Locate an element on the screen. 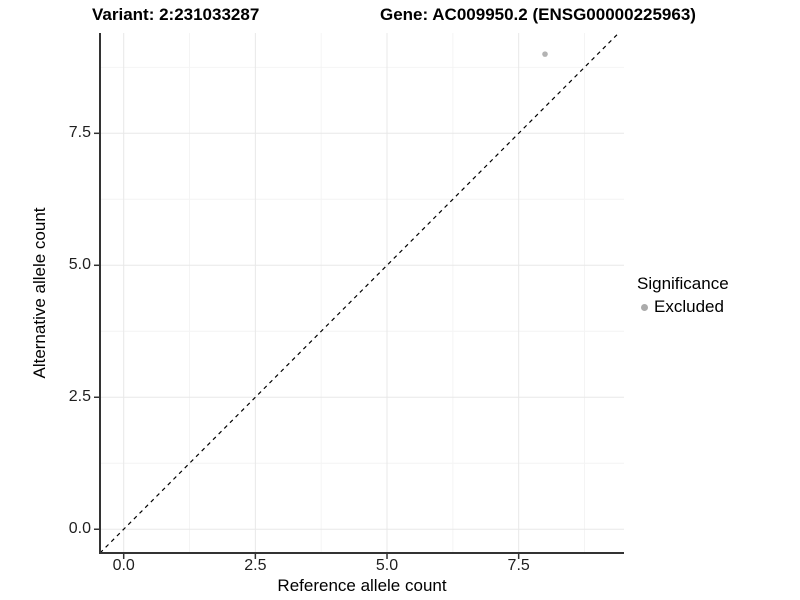 Image resolution: width=800 pixels, height=600 pixels. x-tick-label: 7.5 is located at coordinates (518, 565).